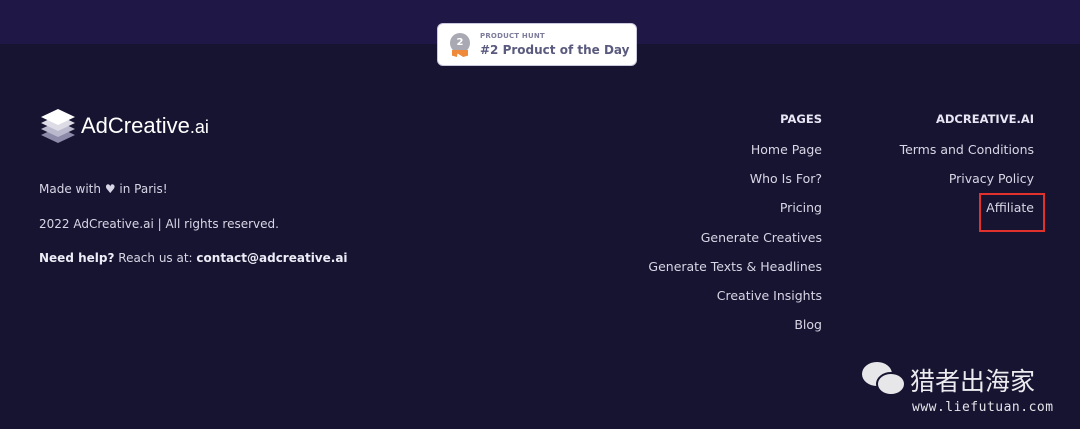 The width and height of the screenshot is (1080, 429). Describe the element at coordinates (973, 381) in the screenshot. I see `watermark-name: 猎者出海家` at that location.